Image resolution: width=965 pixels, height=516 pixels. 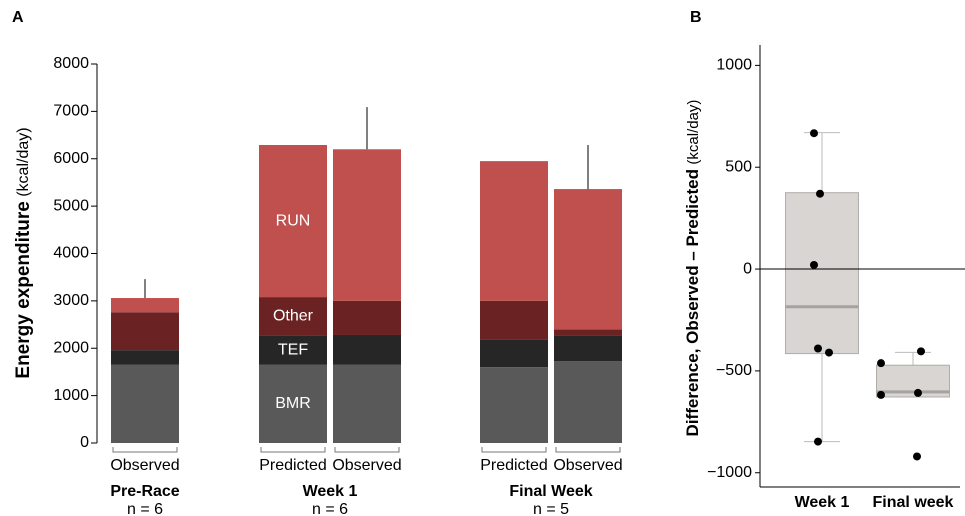 I want to click on group-label: Final Week, so click(x=550, y=491).